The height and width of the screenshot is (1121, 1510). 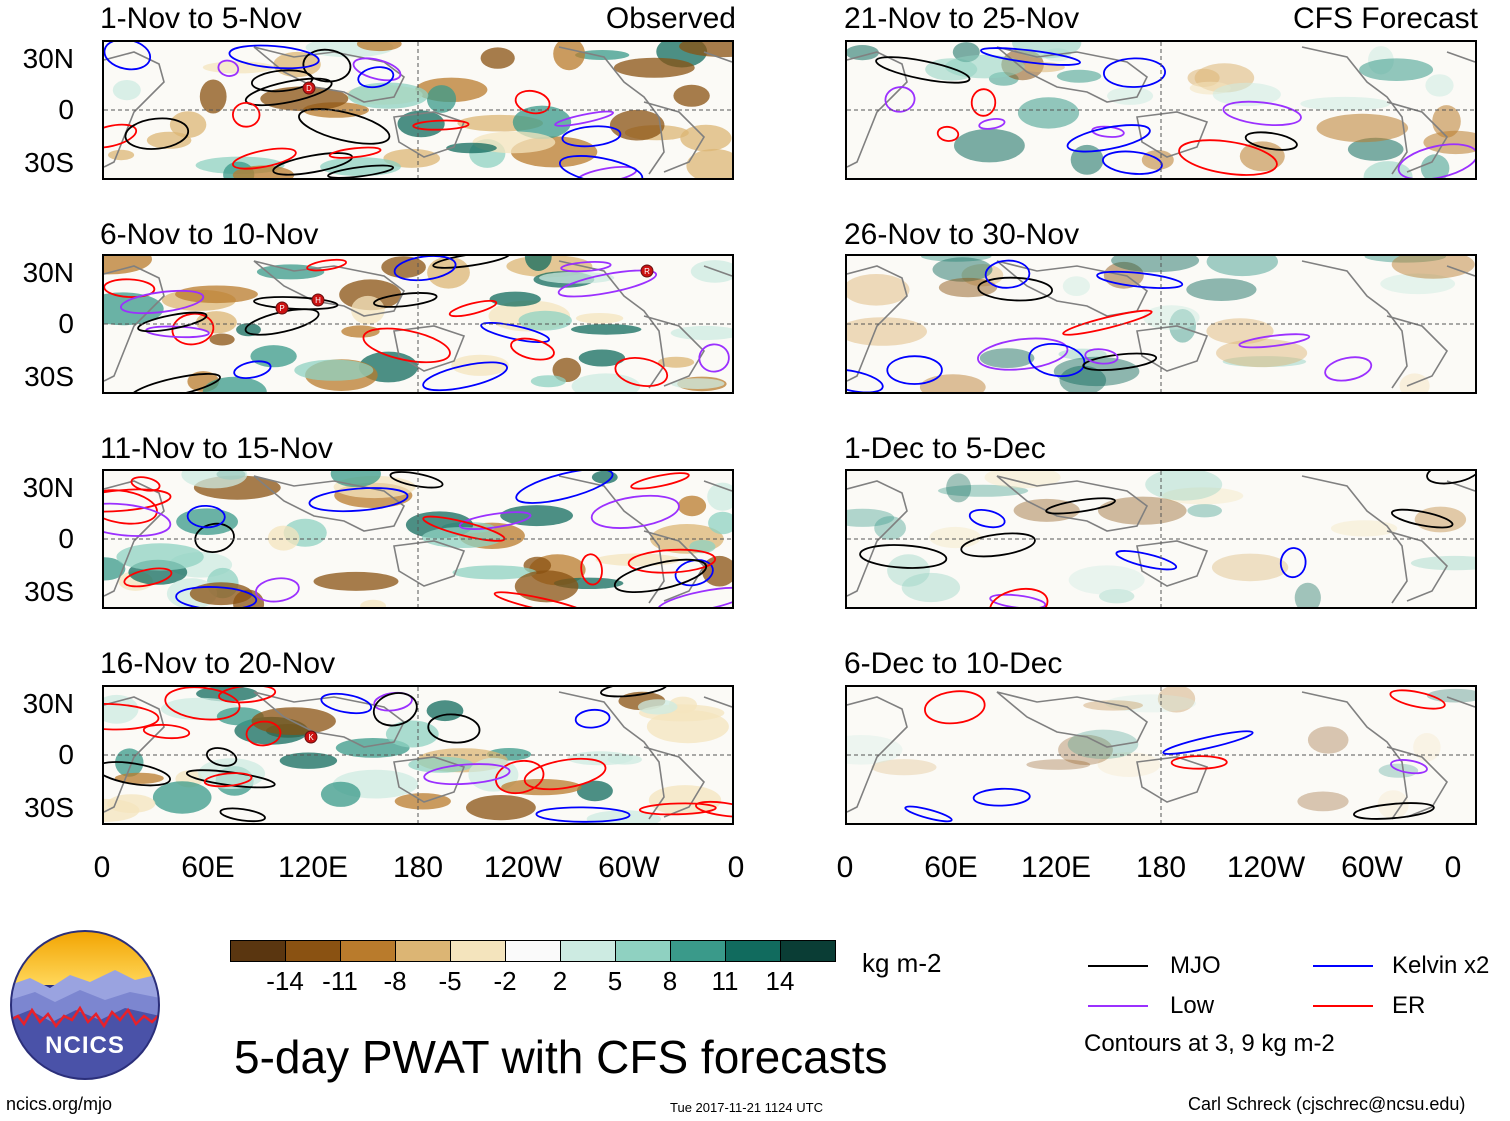 What do you see at coordinates (208, 867) in the screenshot?
I see `lon-label-60e: 60E` at bounding box center [208, 867].